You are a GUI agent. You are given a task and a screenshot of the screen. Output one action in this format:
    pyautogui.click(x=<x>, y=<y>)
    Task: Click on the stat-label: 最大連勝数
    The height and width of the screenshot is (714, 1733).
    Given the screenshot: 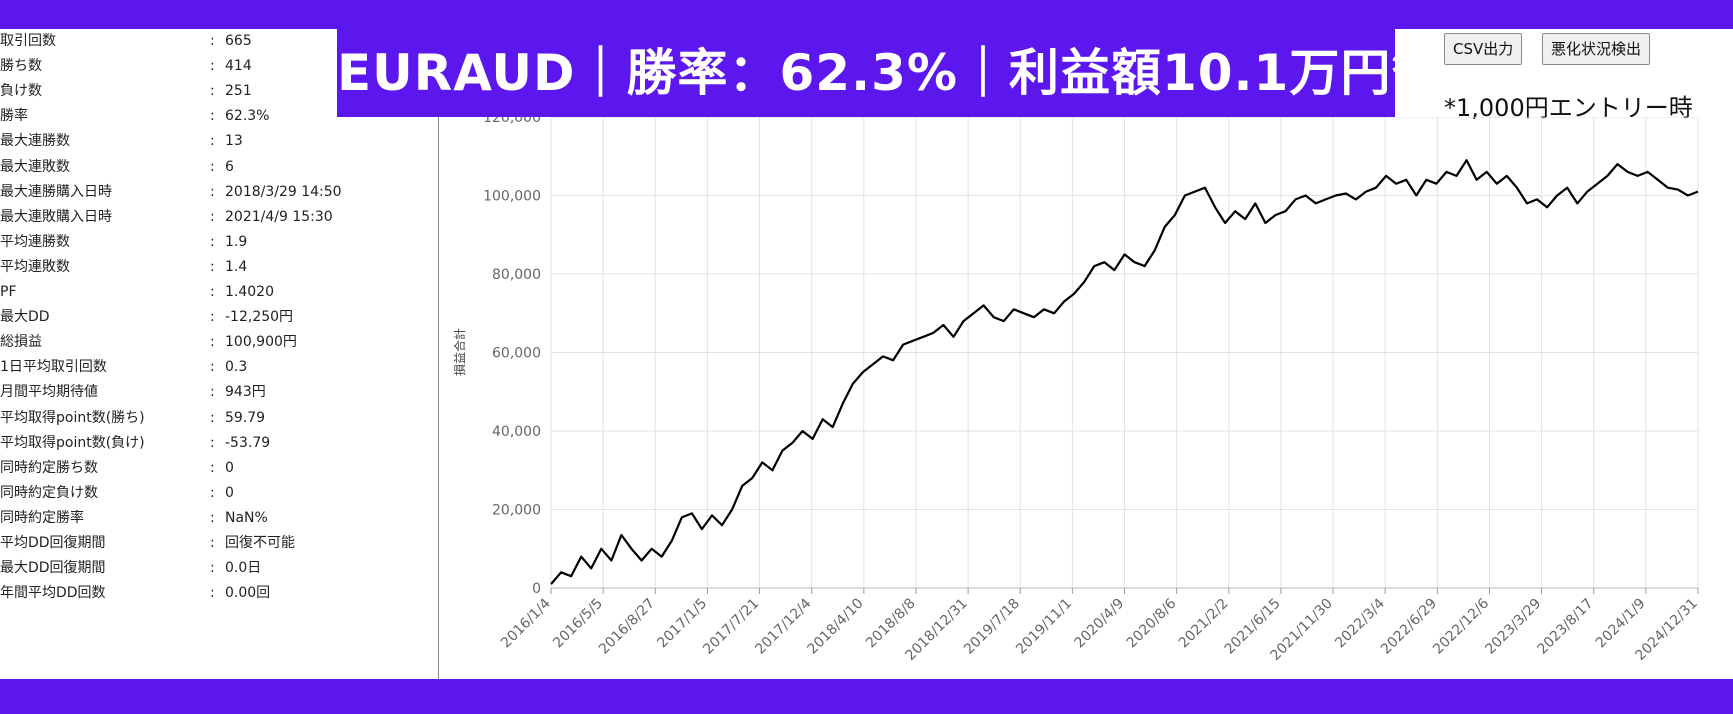 What is the action you would take?
    pyautogui.click(x=35, y=141)
    